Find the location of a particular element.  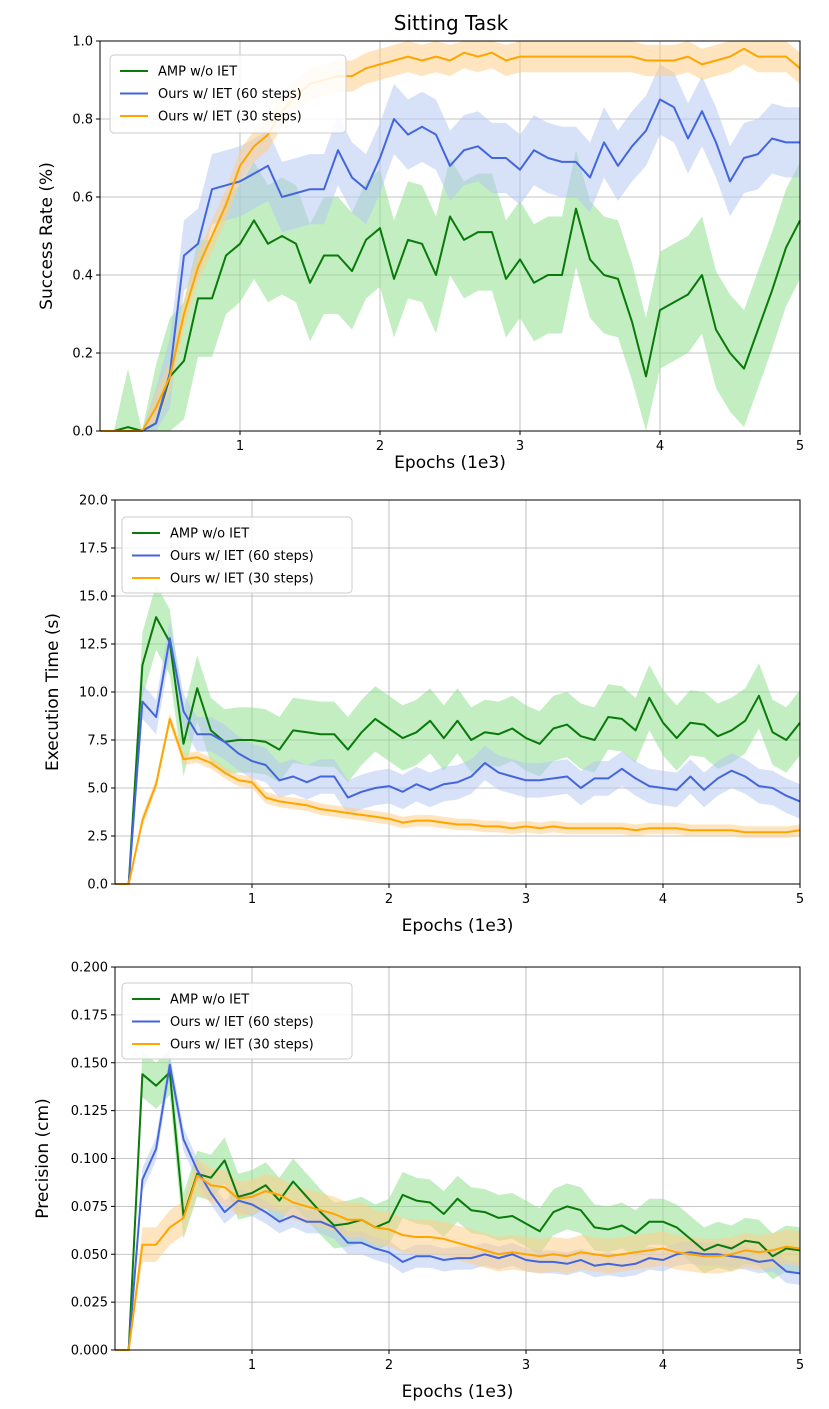

y-tick-label: 0.000 is located at coordinates (89, 1351).